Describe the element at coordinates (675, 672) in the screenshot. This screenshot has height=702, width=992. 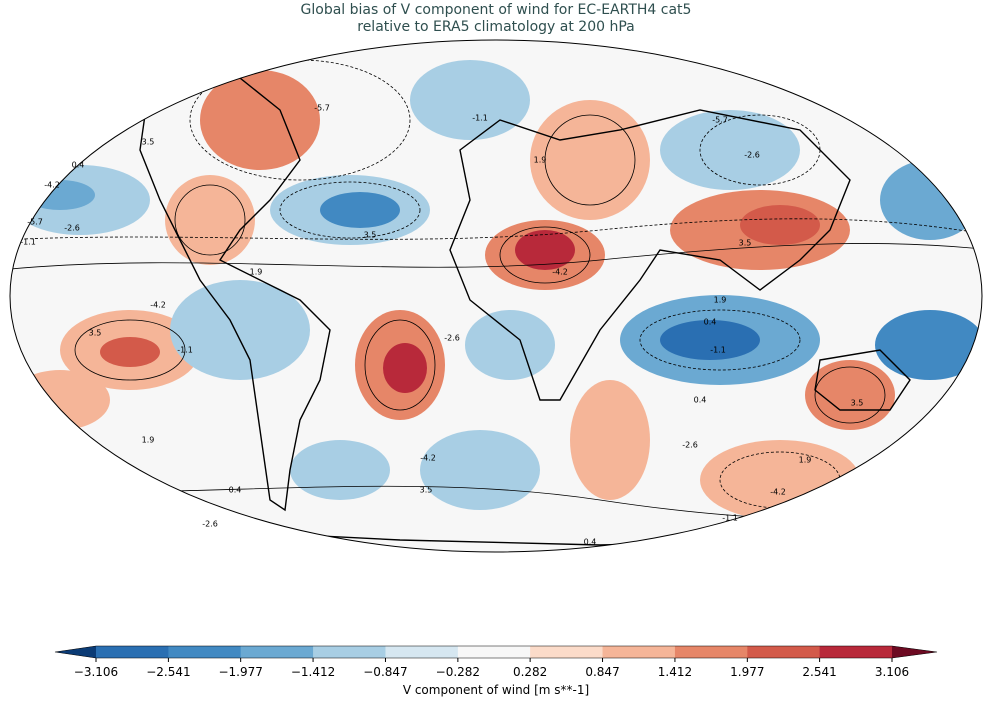
I see `colorbar-tick-label: 1.412` at that location.